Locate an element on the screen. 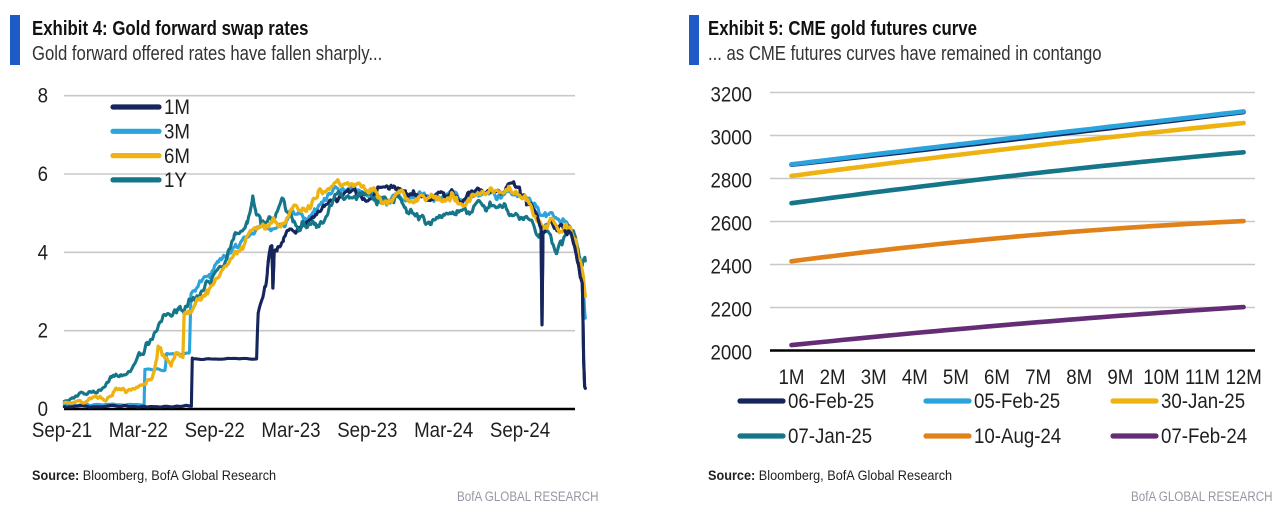 Image resolution: width=1280 pixels, height=512 pixels. svg-text: Mar-22 is located at coordinates (138, 430).